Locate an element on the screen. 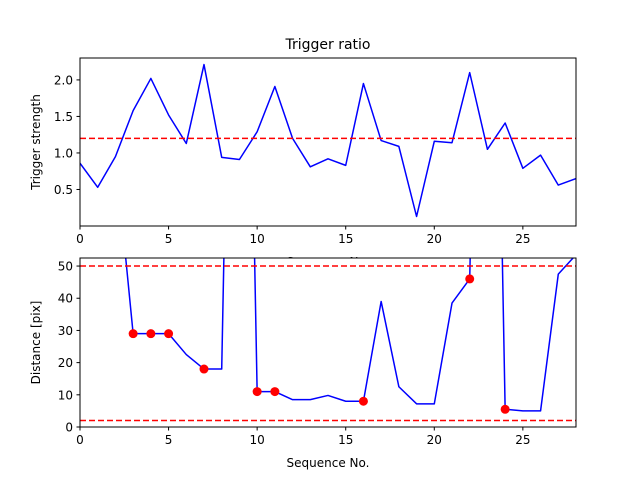 The width and height of the screenshot is (640, 480). distance-x-tick-label: 15 is located at coordinates (345, 440).